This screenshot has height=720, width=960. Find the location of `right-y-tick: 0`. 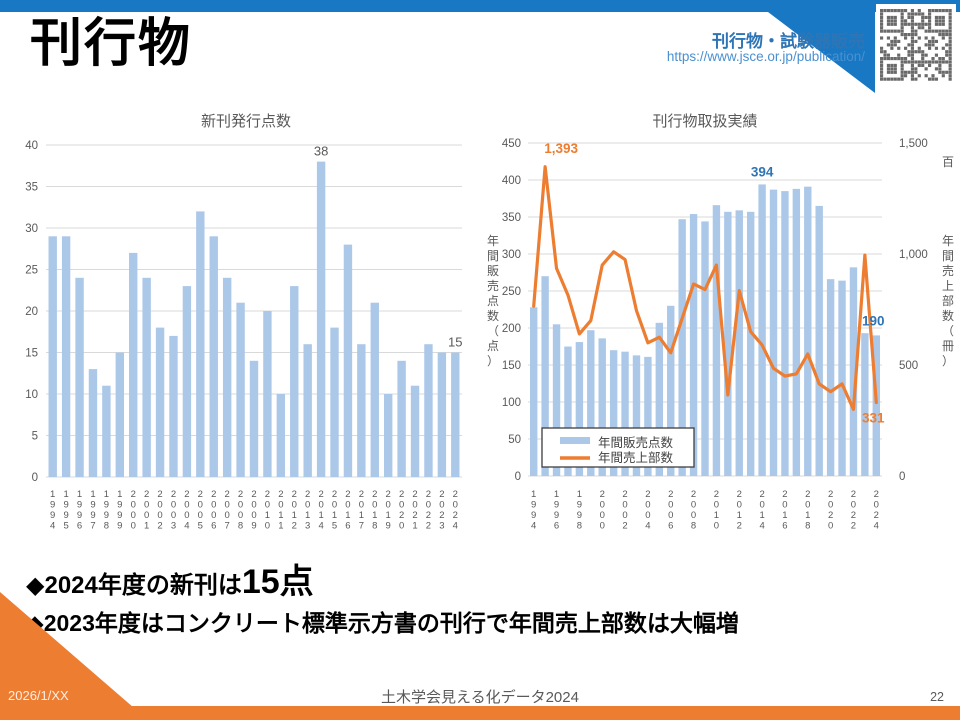

right-y-tick: 0 is located at coordinates (902, 477).